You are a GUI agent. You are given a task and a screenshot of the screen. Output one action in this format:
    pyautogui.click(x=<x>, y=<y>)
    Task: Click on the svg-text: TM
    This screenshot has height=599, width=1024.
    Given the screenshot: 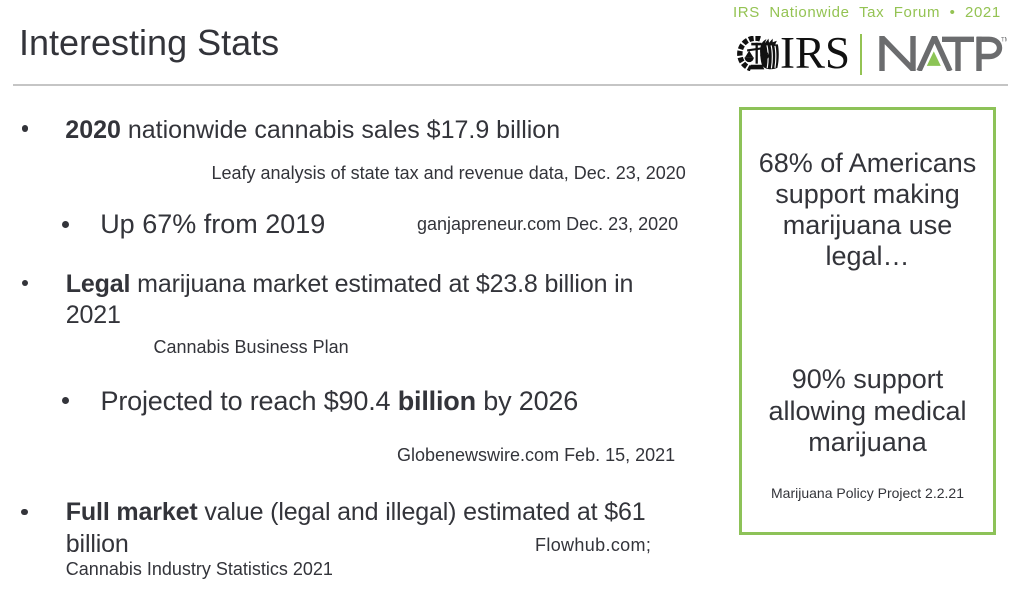 What is the action you would take?
    pyautogui.click(x=1004, y=41)
    